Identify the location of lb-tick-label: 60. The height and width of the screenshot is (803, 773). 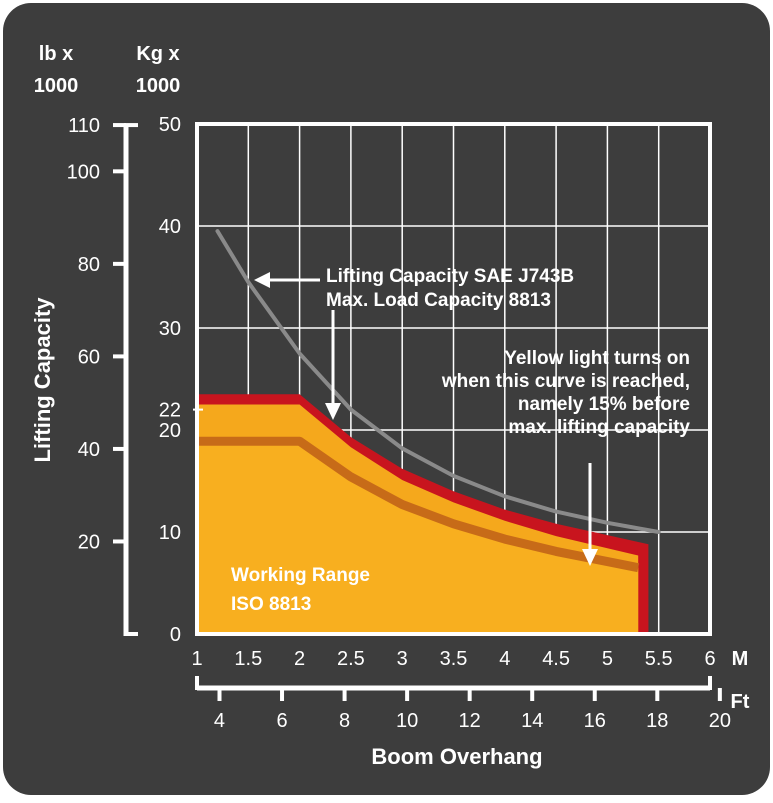
(89, 357).